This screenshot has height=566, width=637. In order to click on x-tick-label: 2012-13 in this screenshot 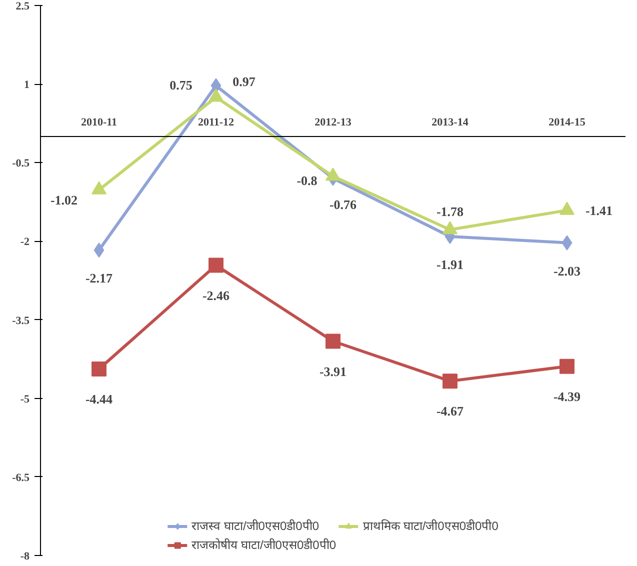, I will do `click(333, 122)`.